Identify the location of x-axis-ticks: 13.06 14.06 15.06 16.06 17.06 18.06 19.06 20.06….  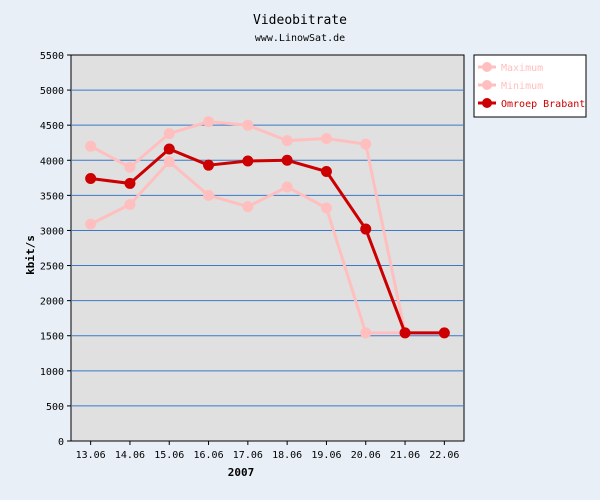
(267, 451).